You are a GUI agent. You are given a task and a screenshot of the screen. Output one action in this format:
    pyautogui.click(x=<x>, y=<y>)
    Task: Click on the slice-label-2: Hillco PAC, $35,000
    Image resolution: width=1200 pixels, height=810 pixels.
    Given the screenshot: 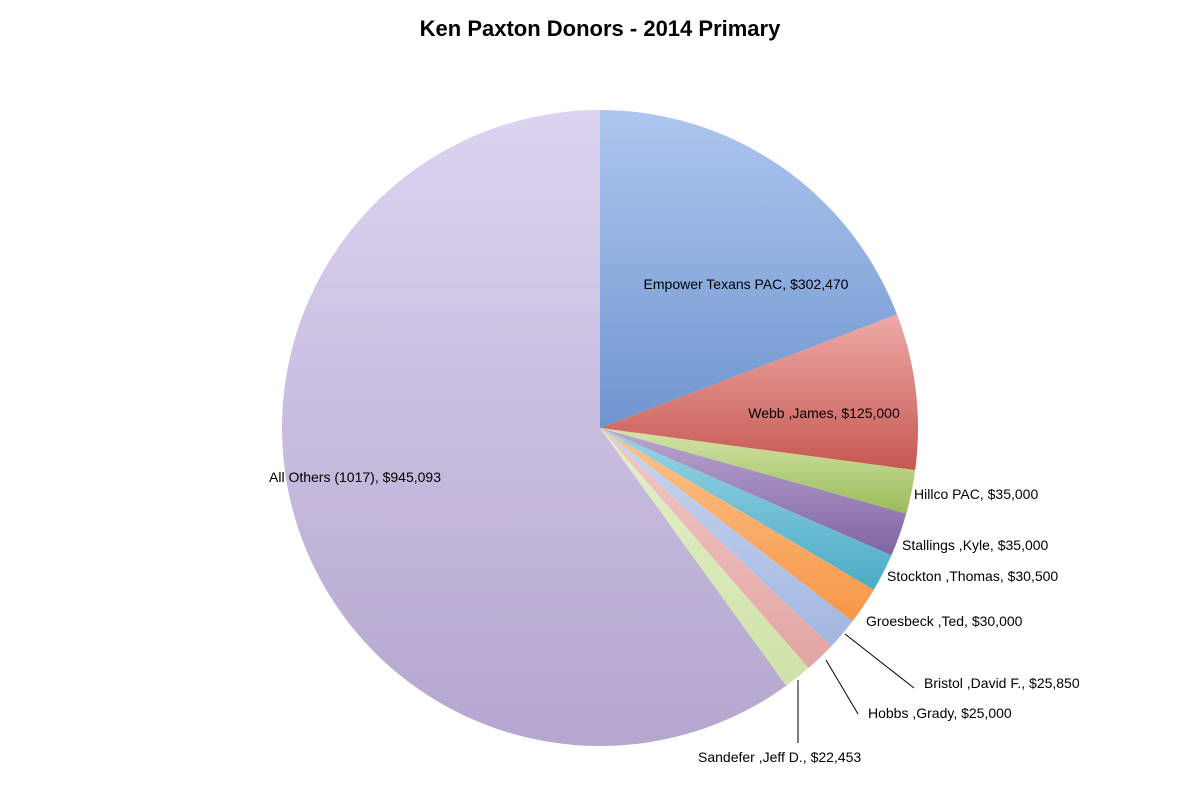 What is the action you would take?
    pyautogui.click(x=976, y=494)
    